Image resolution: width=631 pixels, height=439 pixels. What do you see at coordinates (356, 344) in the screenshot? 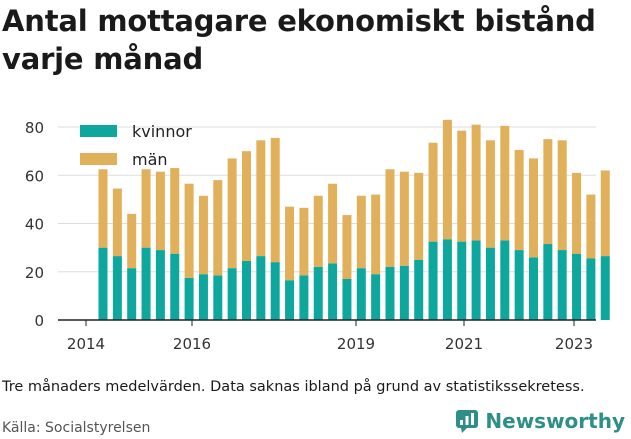
I see `x-tick-label: 2019` at bounding box center [356, 344].